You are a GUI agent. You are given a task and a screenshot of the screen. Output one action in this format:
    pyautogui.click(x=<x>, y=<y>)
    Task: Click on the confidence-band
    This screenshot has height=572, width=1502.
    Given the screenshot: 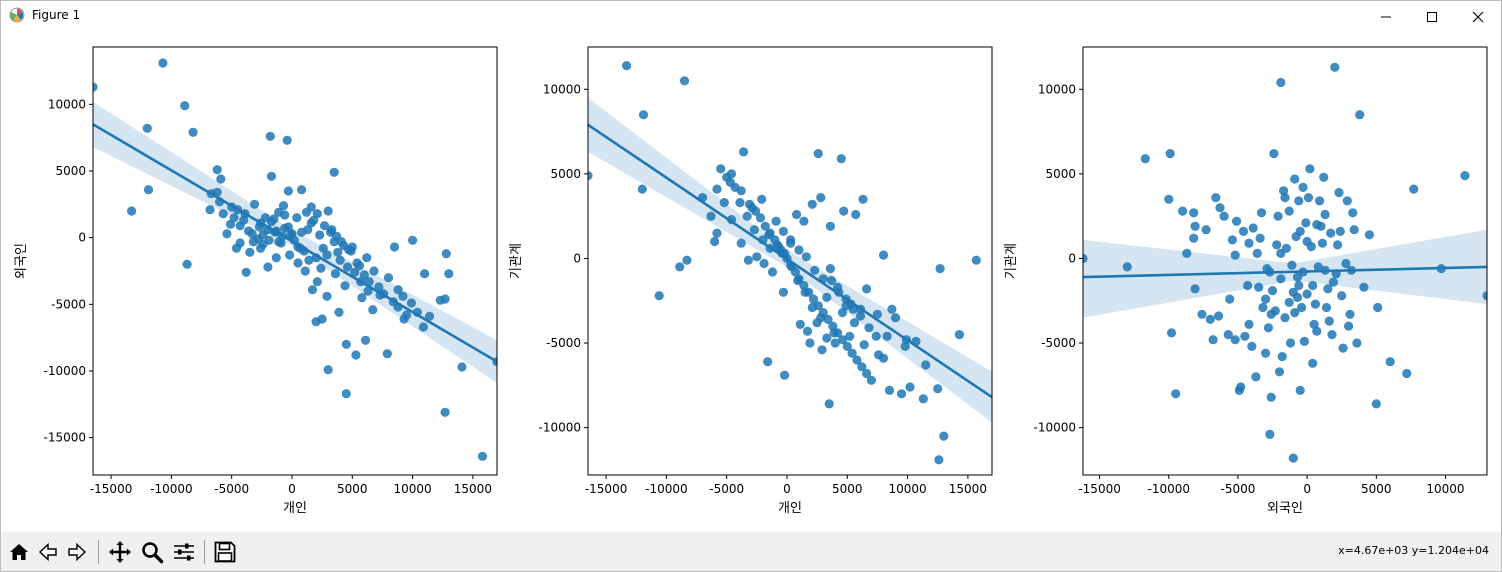 What is the action you would take?
    pyautogui.click(x=1285, y=273)
    